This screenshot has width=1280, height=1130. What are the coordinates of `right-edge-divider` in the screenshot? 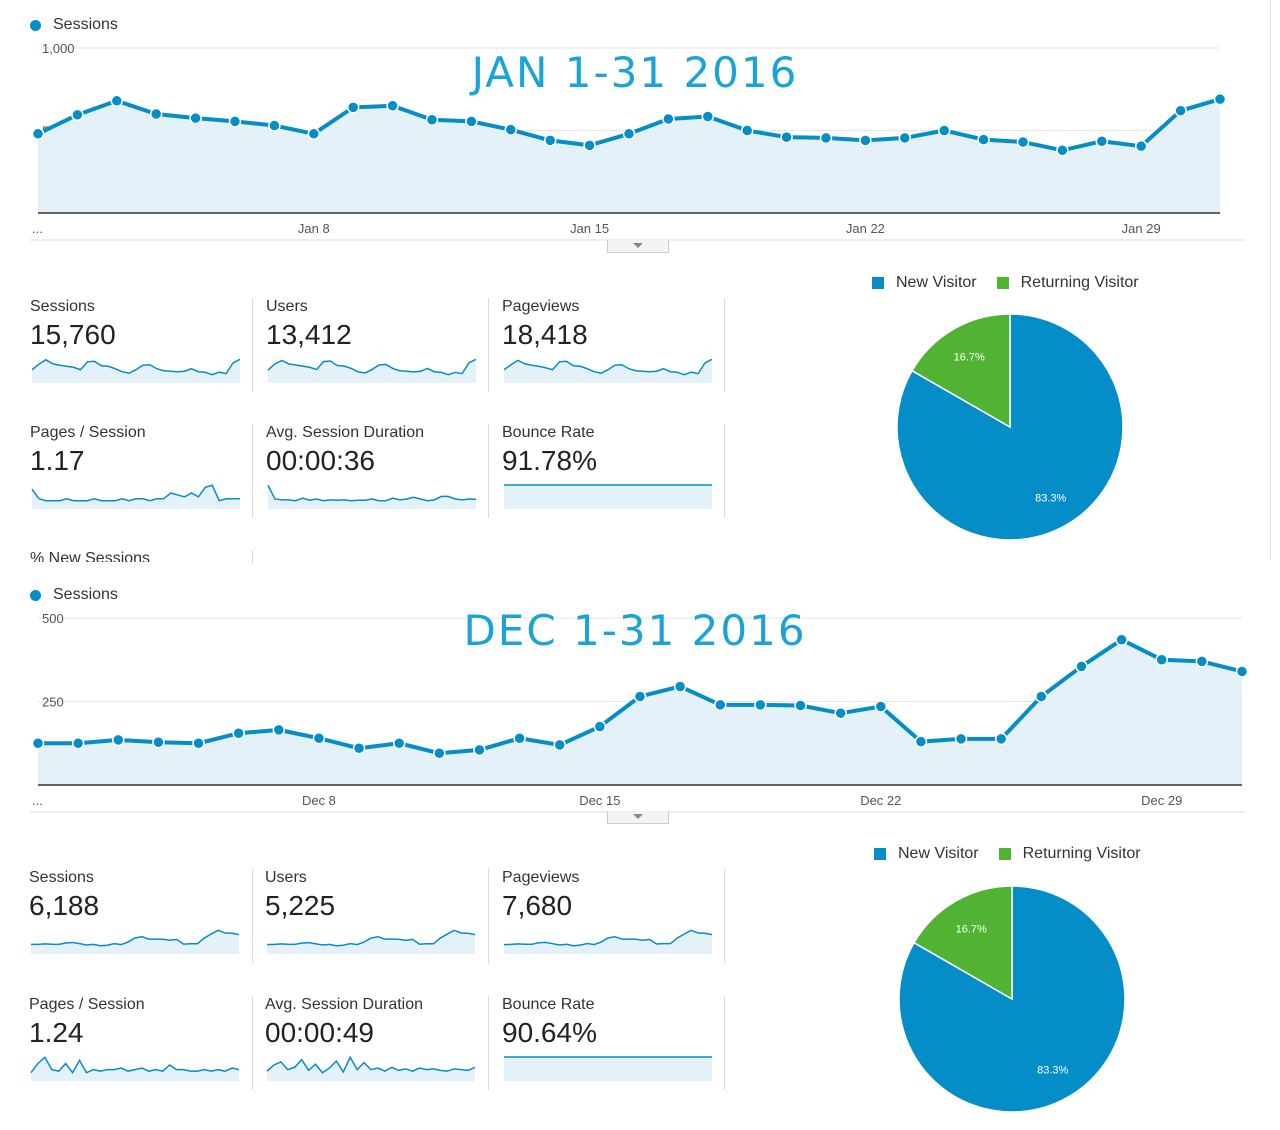 It's located at (1270, 280).